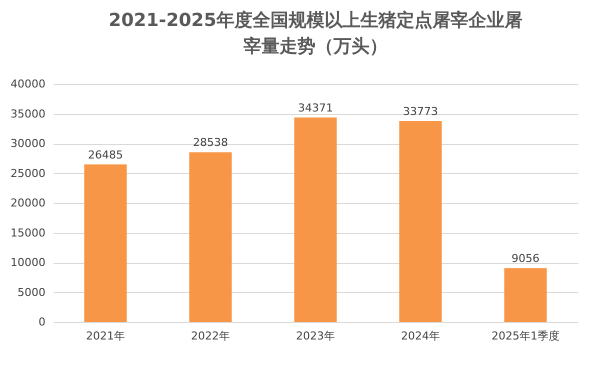 The image size is (608, 368). Describe the element at coordinates (210, 336) in the screenshot. I see `x-tick-label: 2022年` at that location.